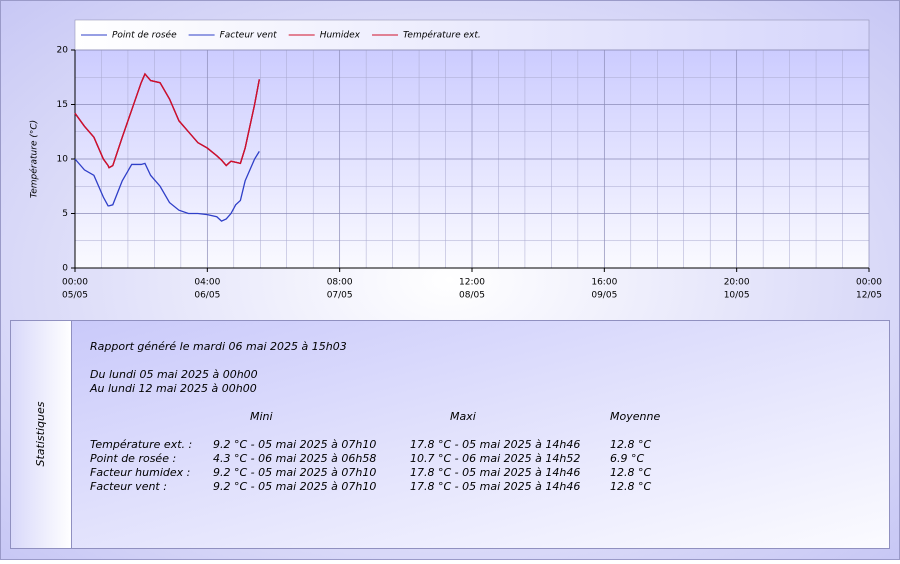 The width and height of the screenshot is (900, 564). Describe the element at coordinates (495, 458) in the screenshot. I see `stats-cell: 10.7 °C - 06 mai 2025 à 14h52` at that location.